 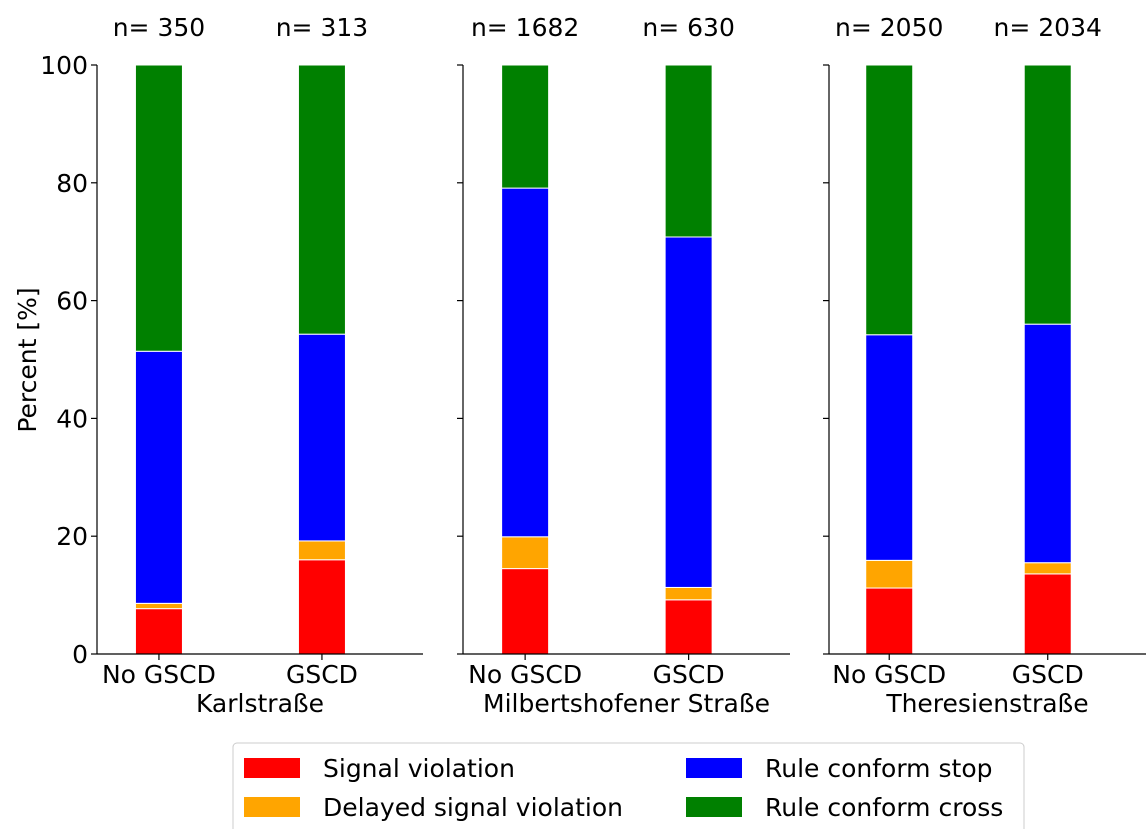 What do you see at coordinates (419, 768) in the screenshot?
I see `legend-label: Signal violation` at bounding box center [419, 768].